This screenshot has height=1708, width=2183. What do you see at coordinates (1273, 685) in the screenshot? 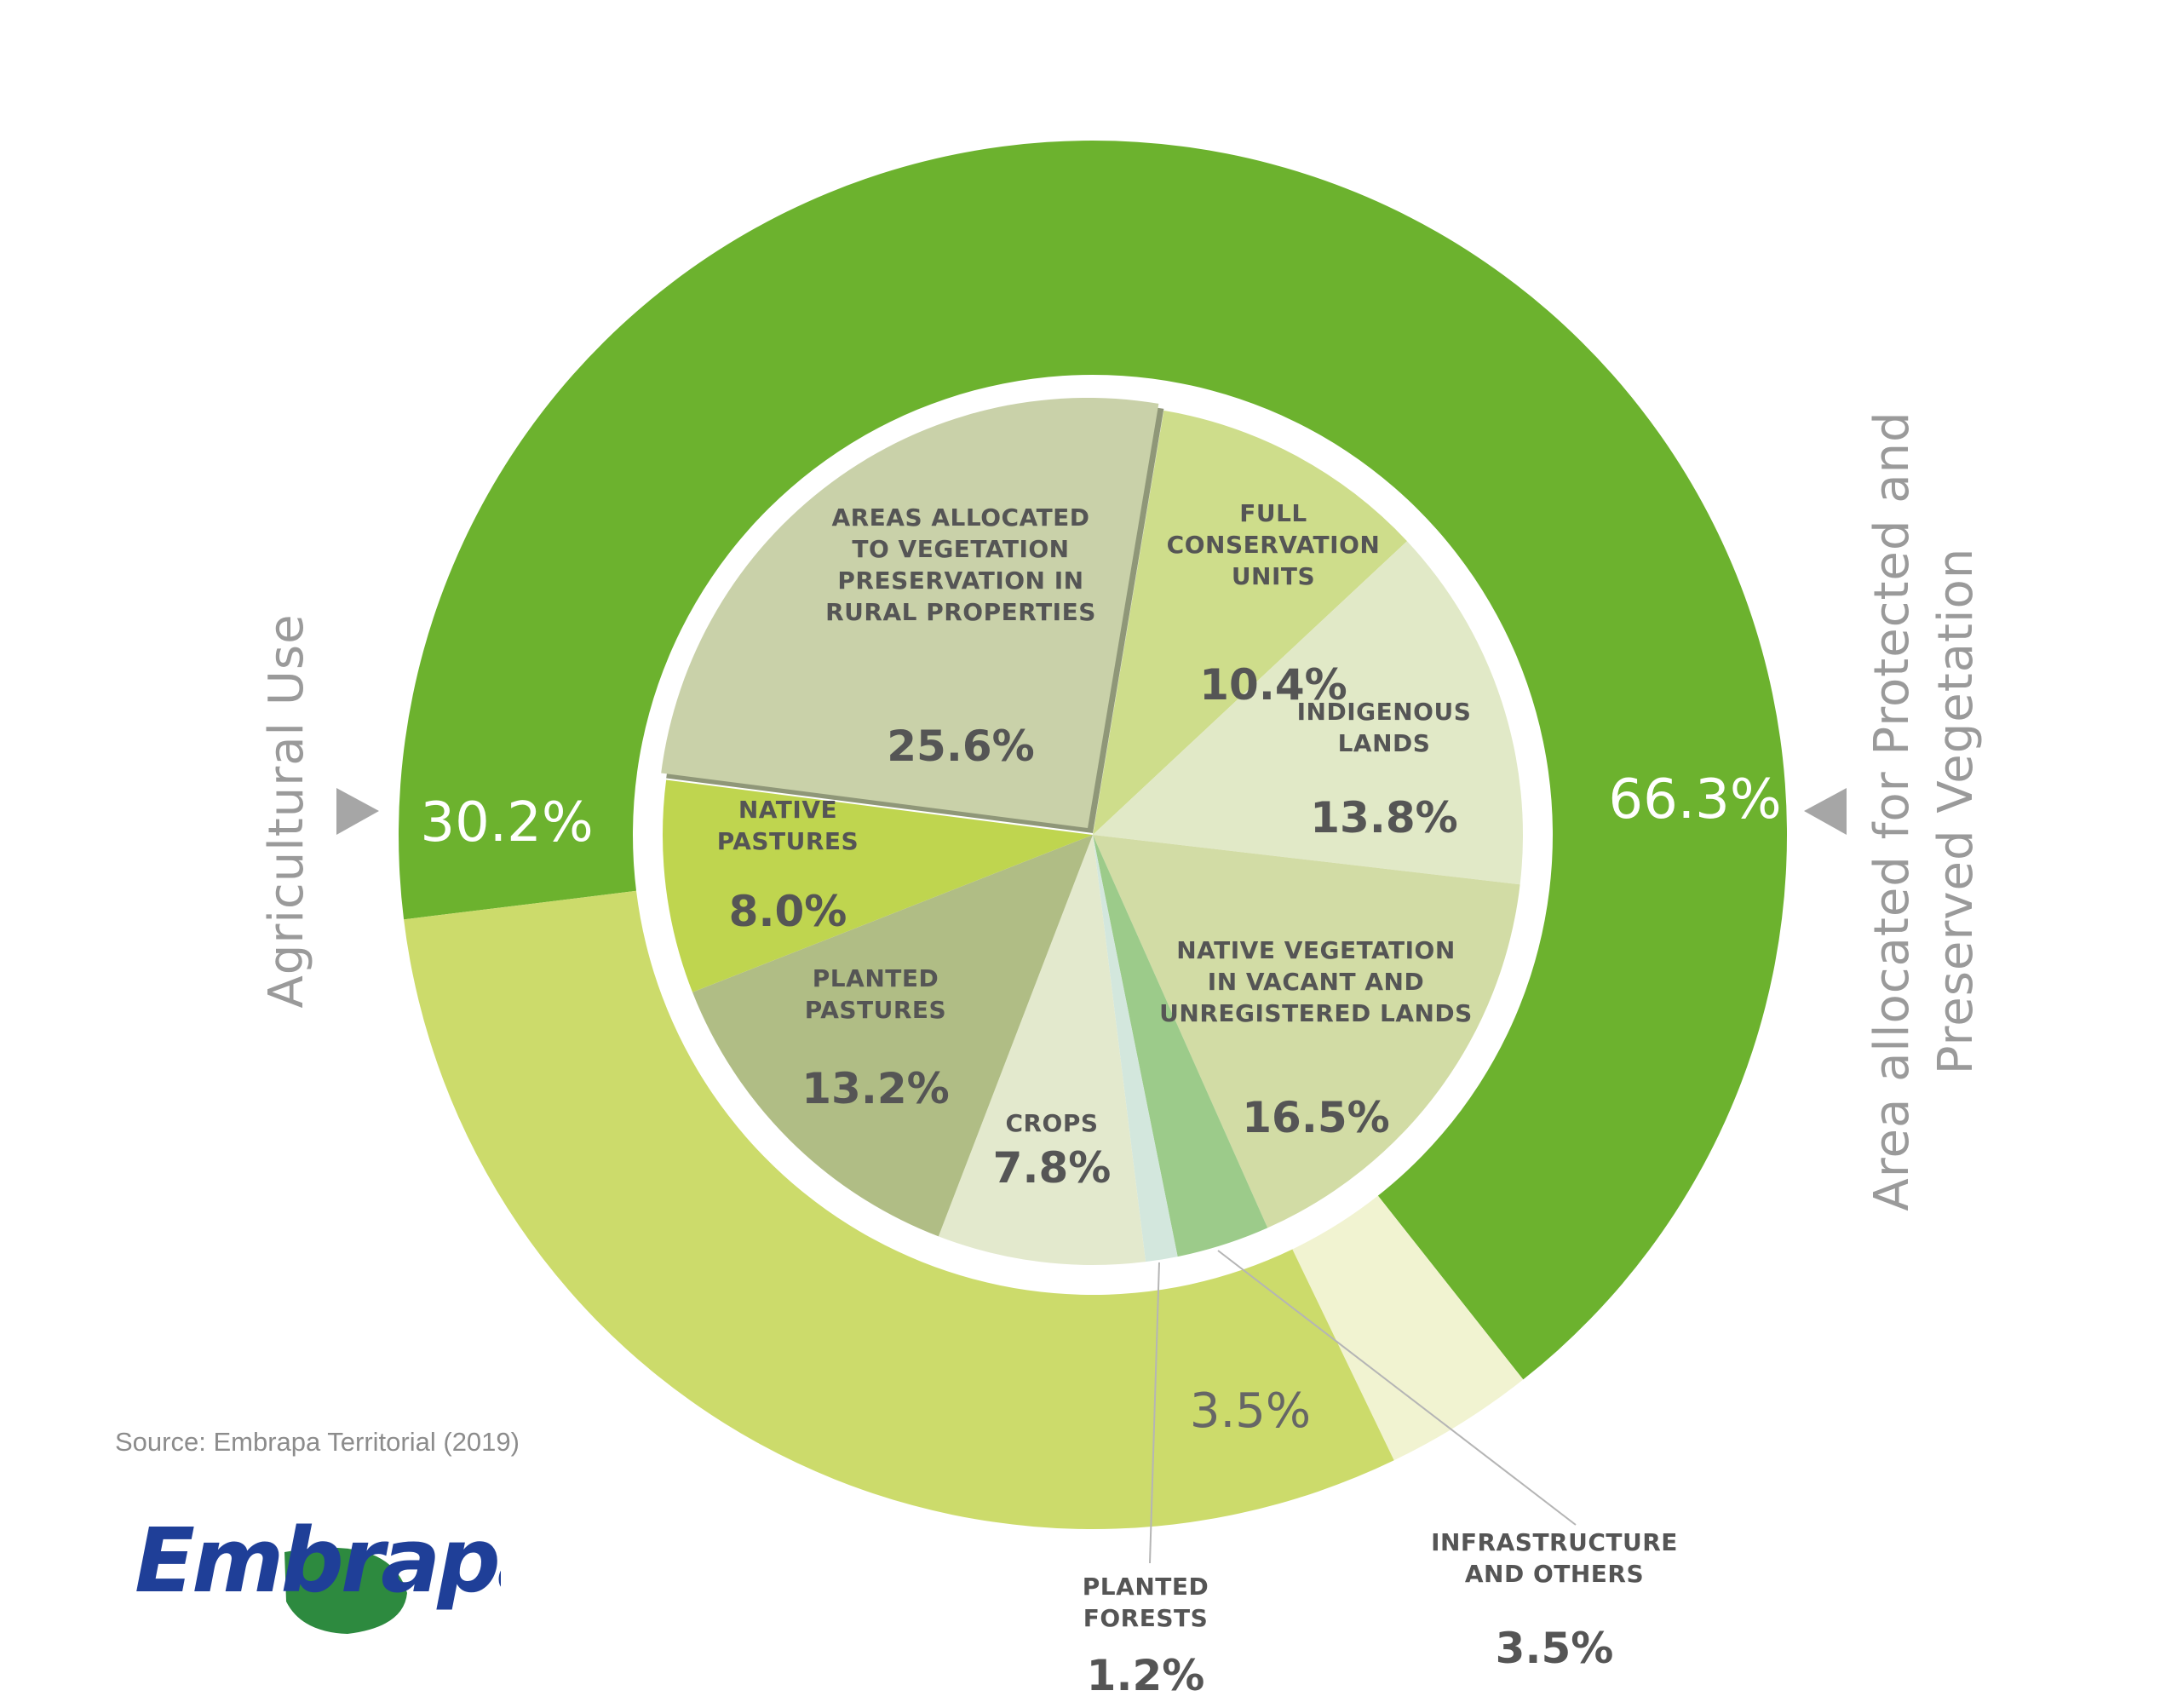
I see `slice-value-full-conservation-units: 10.4%` at bounding box center [1273, 685].